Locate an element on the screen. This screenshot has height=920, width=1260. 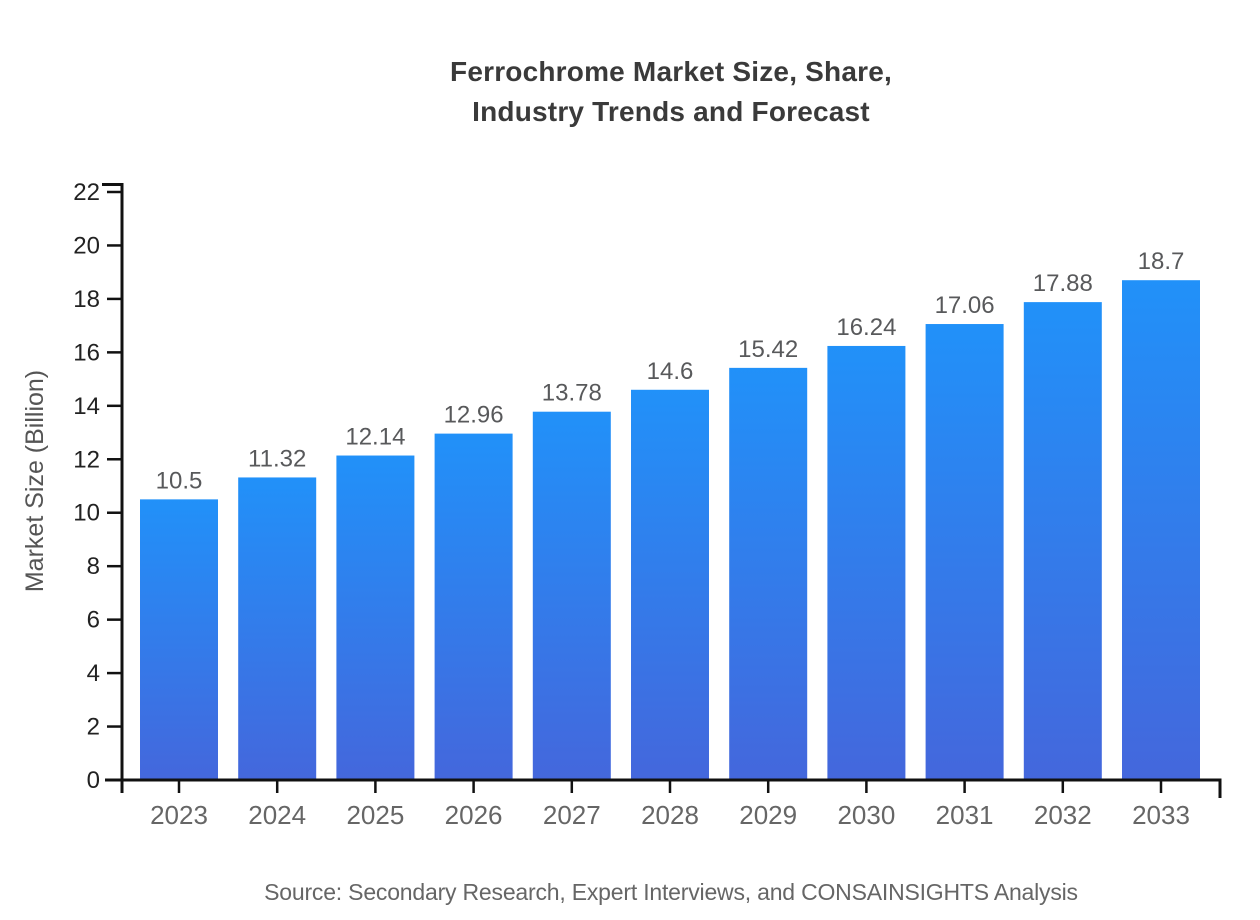
y-tick-label-8: 8 is located at coordinates (93, 566).